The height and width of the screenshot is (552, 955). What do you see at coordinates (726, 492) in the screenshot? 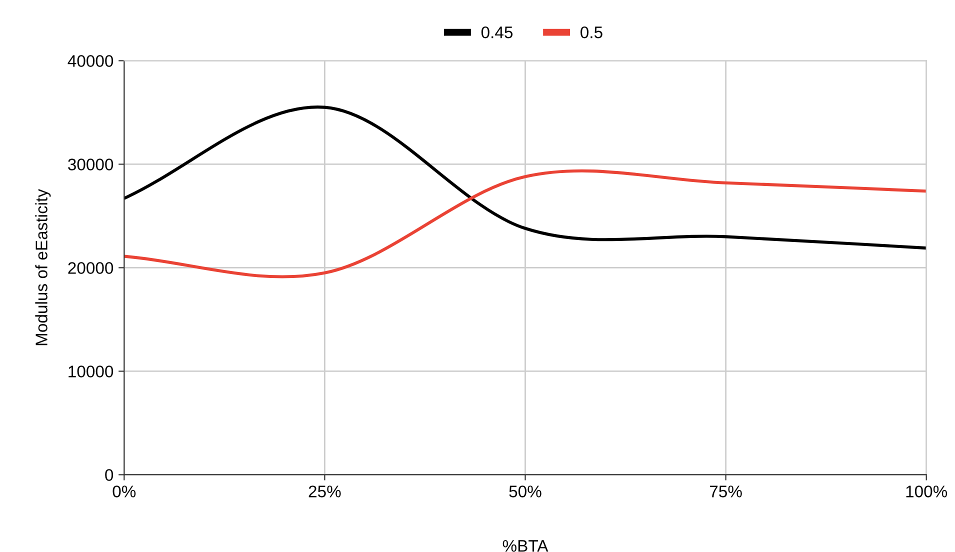
I see `x-tick-label: 75%` at bounding box center [726, 492].